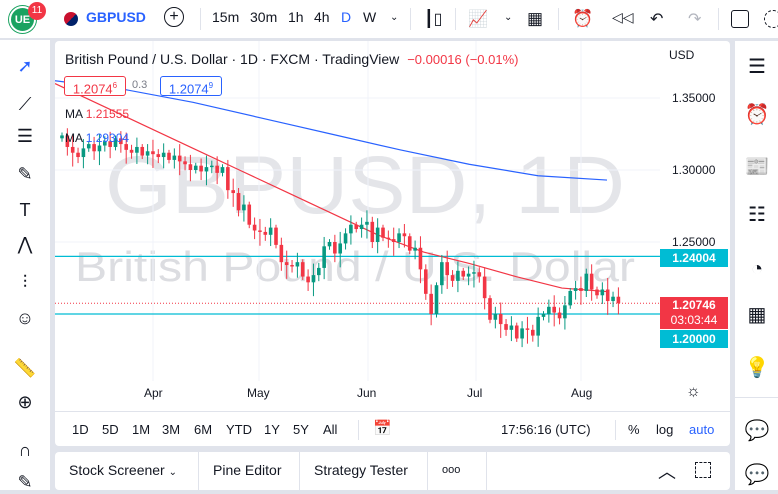  I want to click on ma-slow-legend: MA 1.29304, so click(97, 138).